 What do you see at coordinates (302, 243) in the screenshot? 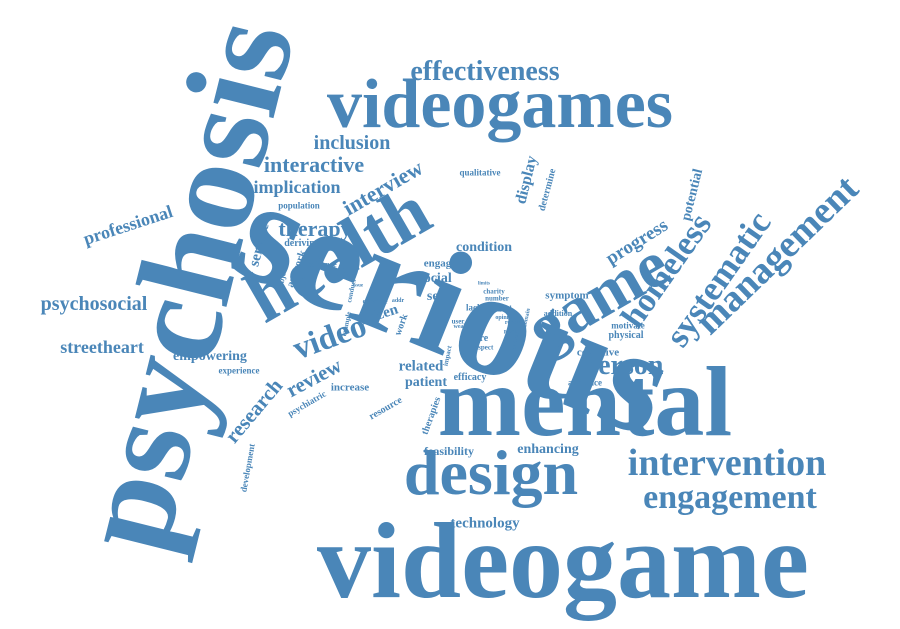
I see `word-deriving: deriving` at bounding box center [302, 243].